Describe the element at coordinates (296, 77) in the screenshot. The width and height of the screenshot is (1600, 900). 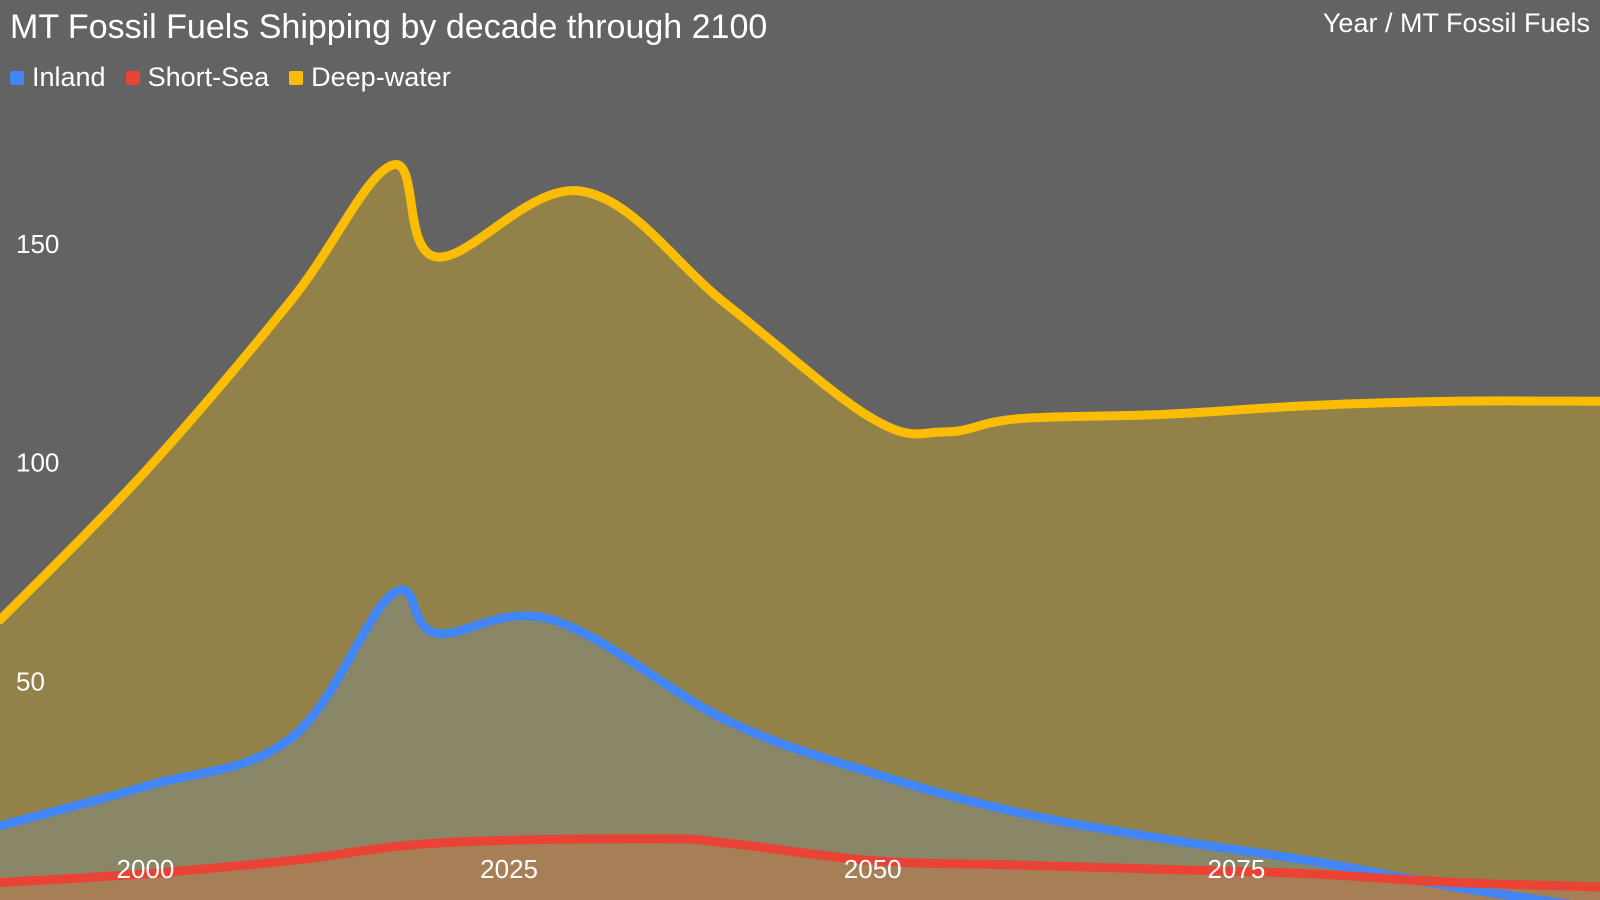
I see `legend-swatch-deep-water` at that location.